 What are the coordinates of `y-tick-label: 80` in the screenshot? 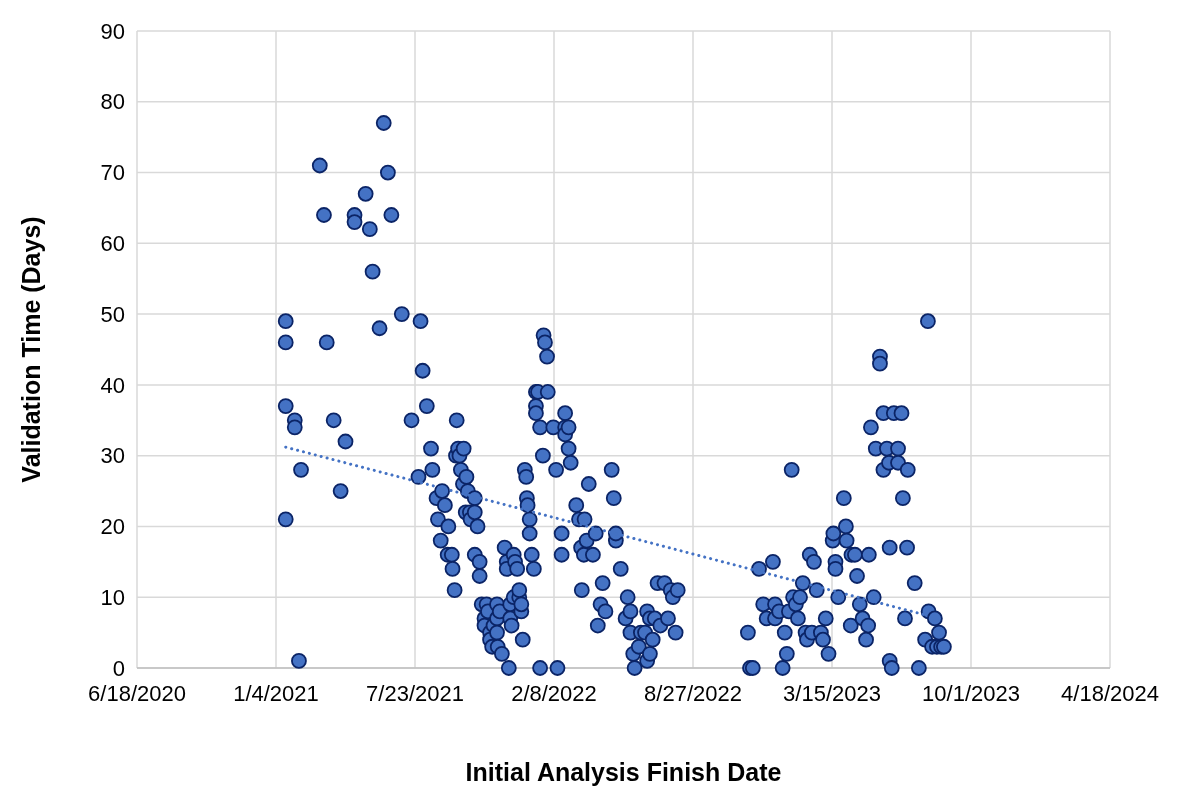 It's located at (112, 102).